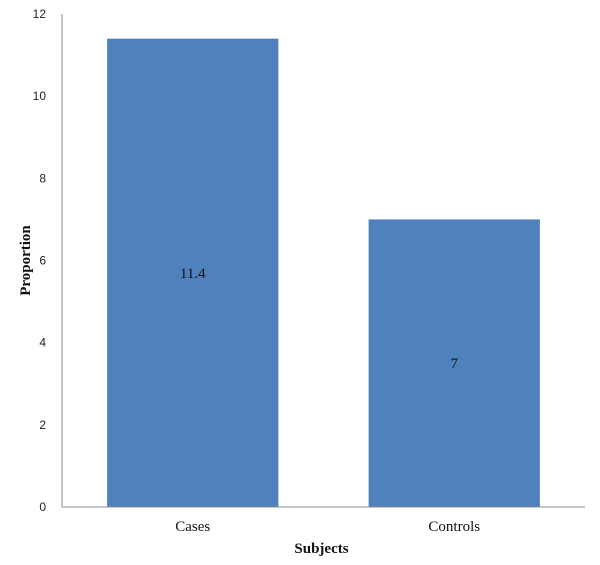 This screenshot has height=565, width=600. What do you see at coordinates (42, 425) in the screenshot?
I see `y-tick-label: 2` at bounding box center [42, 425].